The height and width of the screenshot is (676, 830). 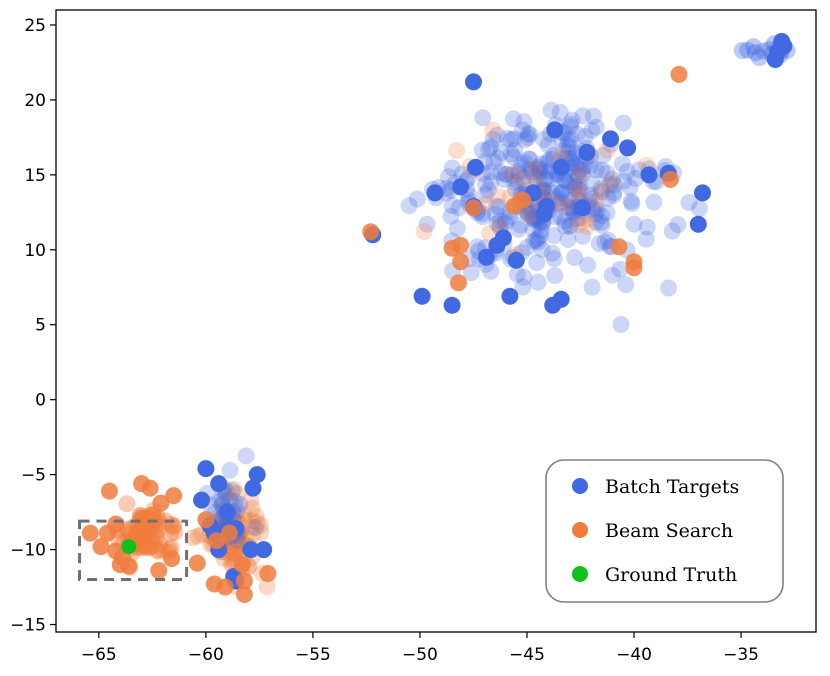 What do you see at coordinates (580, 530) in the screenshot?
I see `legend-marker-beam-search` at bounding box center [580, 530].